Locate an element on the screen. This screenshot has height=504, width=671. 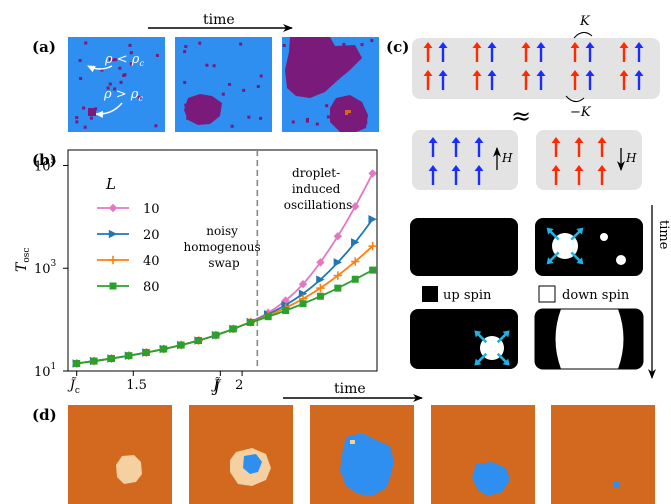
x-tick-label: 2 is located at coordinates (239, 385).